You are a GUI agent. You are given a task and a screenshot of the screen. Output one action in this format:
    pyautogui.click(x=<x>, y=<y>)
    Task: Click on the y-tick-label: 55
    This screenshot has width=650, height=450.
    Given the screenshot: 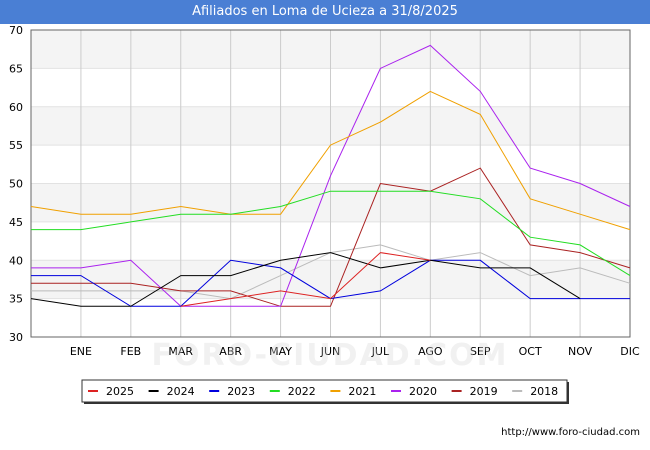 What is the action you would take?
    pyautogui.click(x=16, y=145)
    